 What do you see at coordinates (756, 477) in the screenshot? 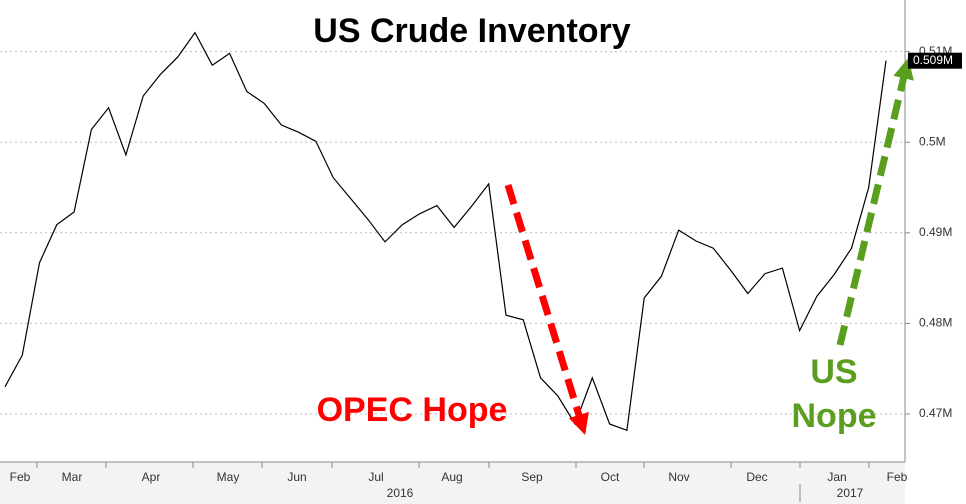
I see `x-tick-label: Dec` at bounding box center [756, 477].